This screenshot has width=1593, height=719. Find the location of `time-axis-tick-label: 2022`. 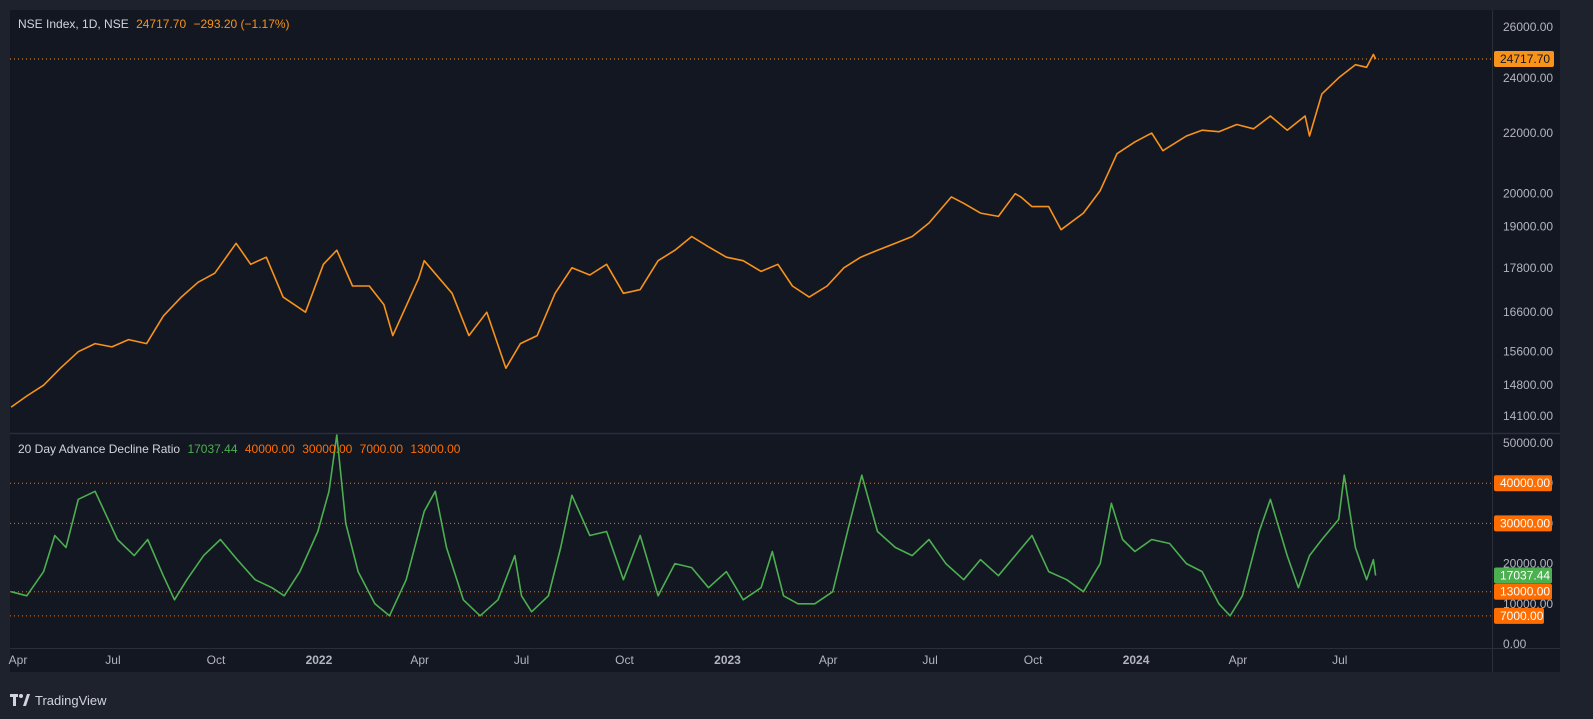

time-axis-tick-label: 2022 is located at coordinates (319, 660).